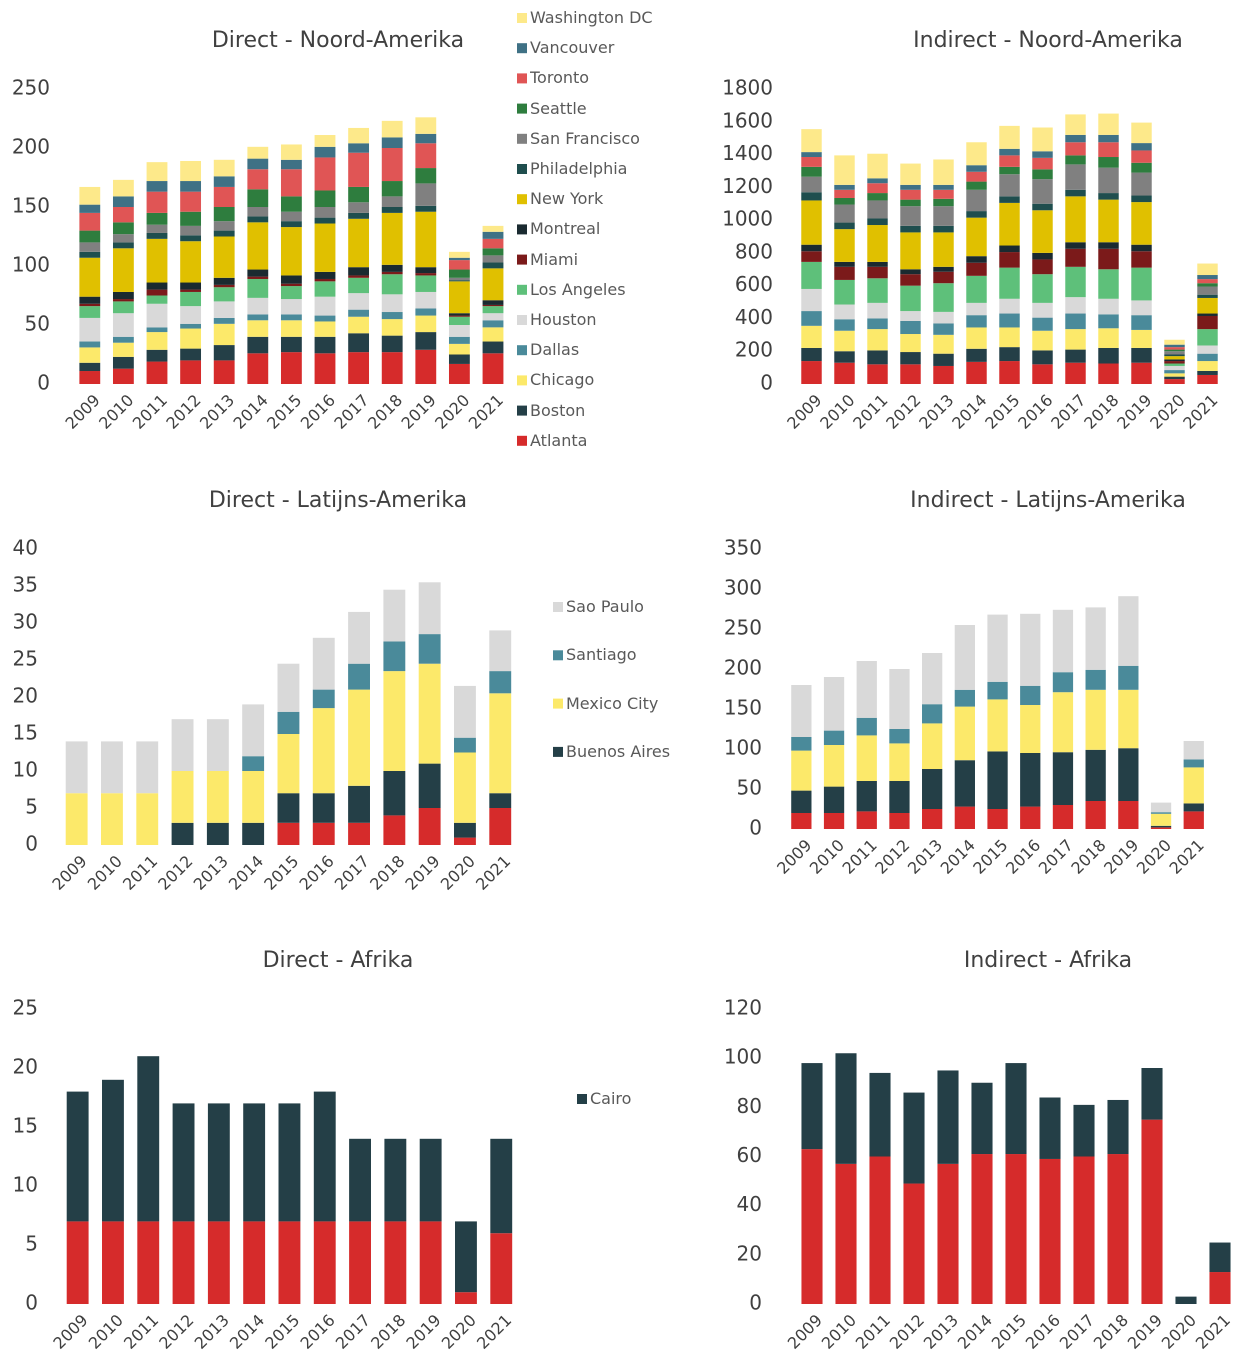  Describe the element at coordinates (1134, 412) in the screenshot. I see `x-tick-label: 2019` at that location.